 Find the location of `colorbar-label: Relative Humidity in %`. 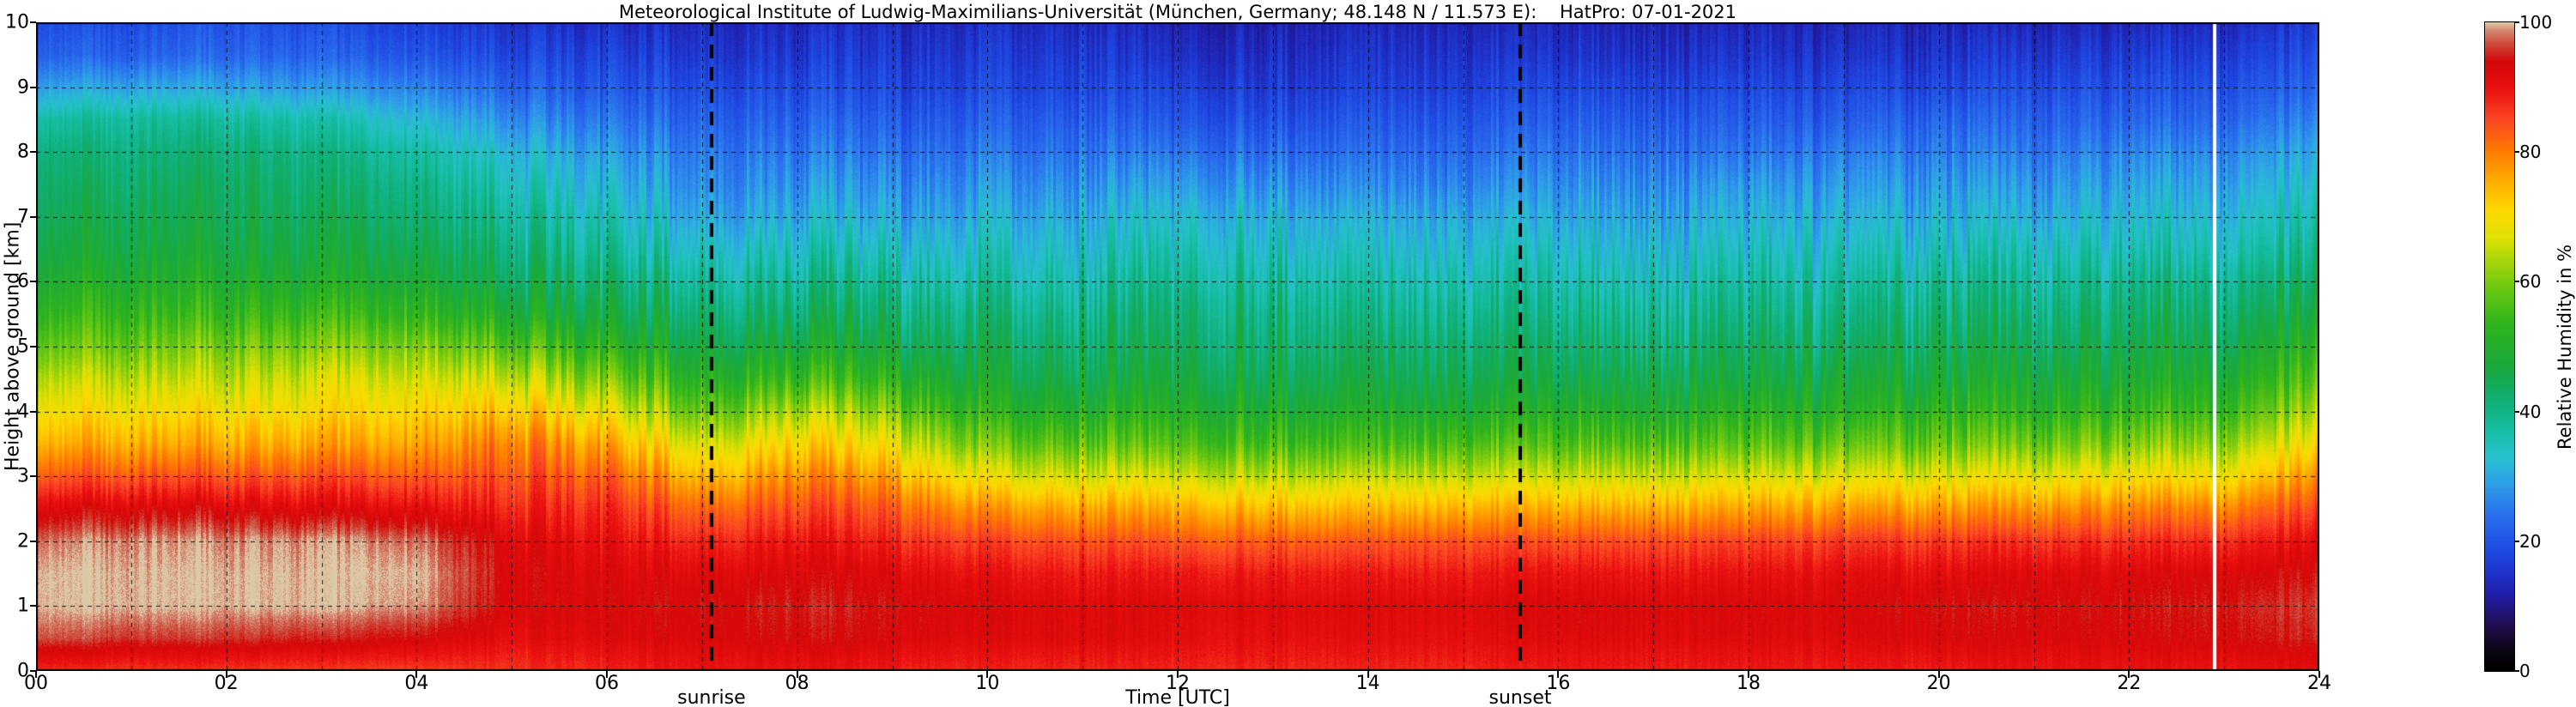

colorbar-label: Relative Humidity in % is located at coordinates (2565, 347).